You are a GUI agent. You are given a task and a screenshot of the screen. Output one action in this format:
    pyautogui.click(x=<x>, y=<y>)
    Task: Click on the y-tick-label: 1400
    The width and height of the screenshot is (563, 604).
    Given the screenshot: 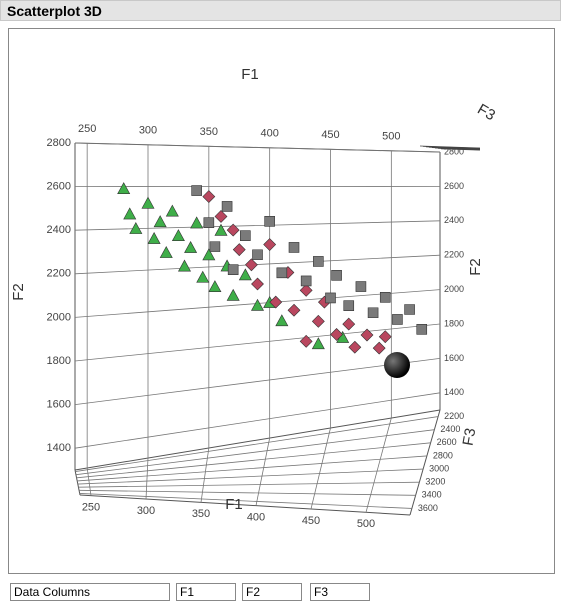 What is the action you would take?
    pyautogui.click(x=59, y=448)
    